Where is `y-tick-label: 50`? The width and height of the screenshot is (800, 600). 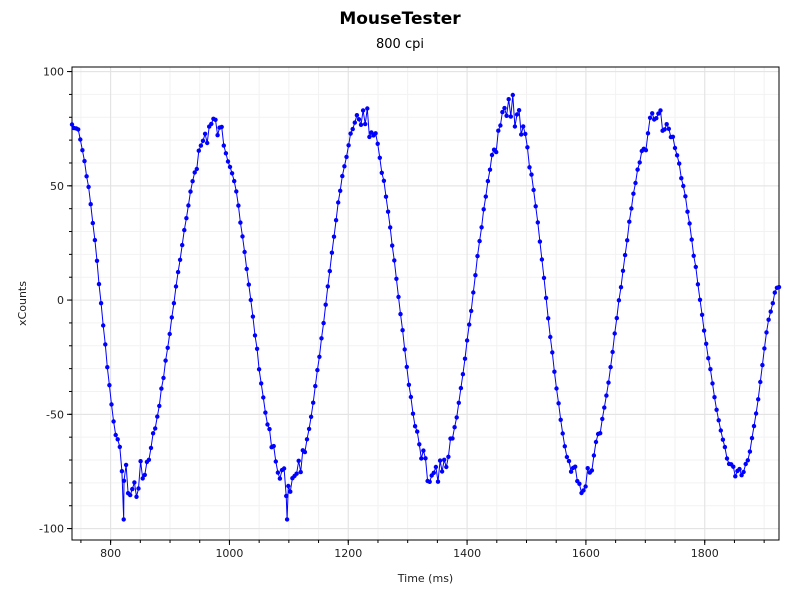 y-tick-label: 50 is located at coordinates (57, 186).